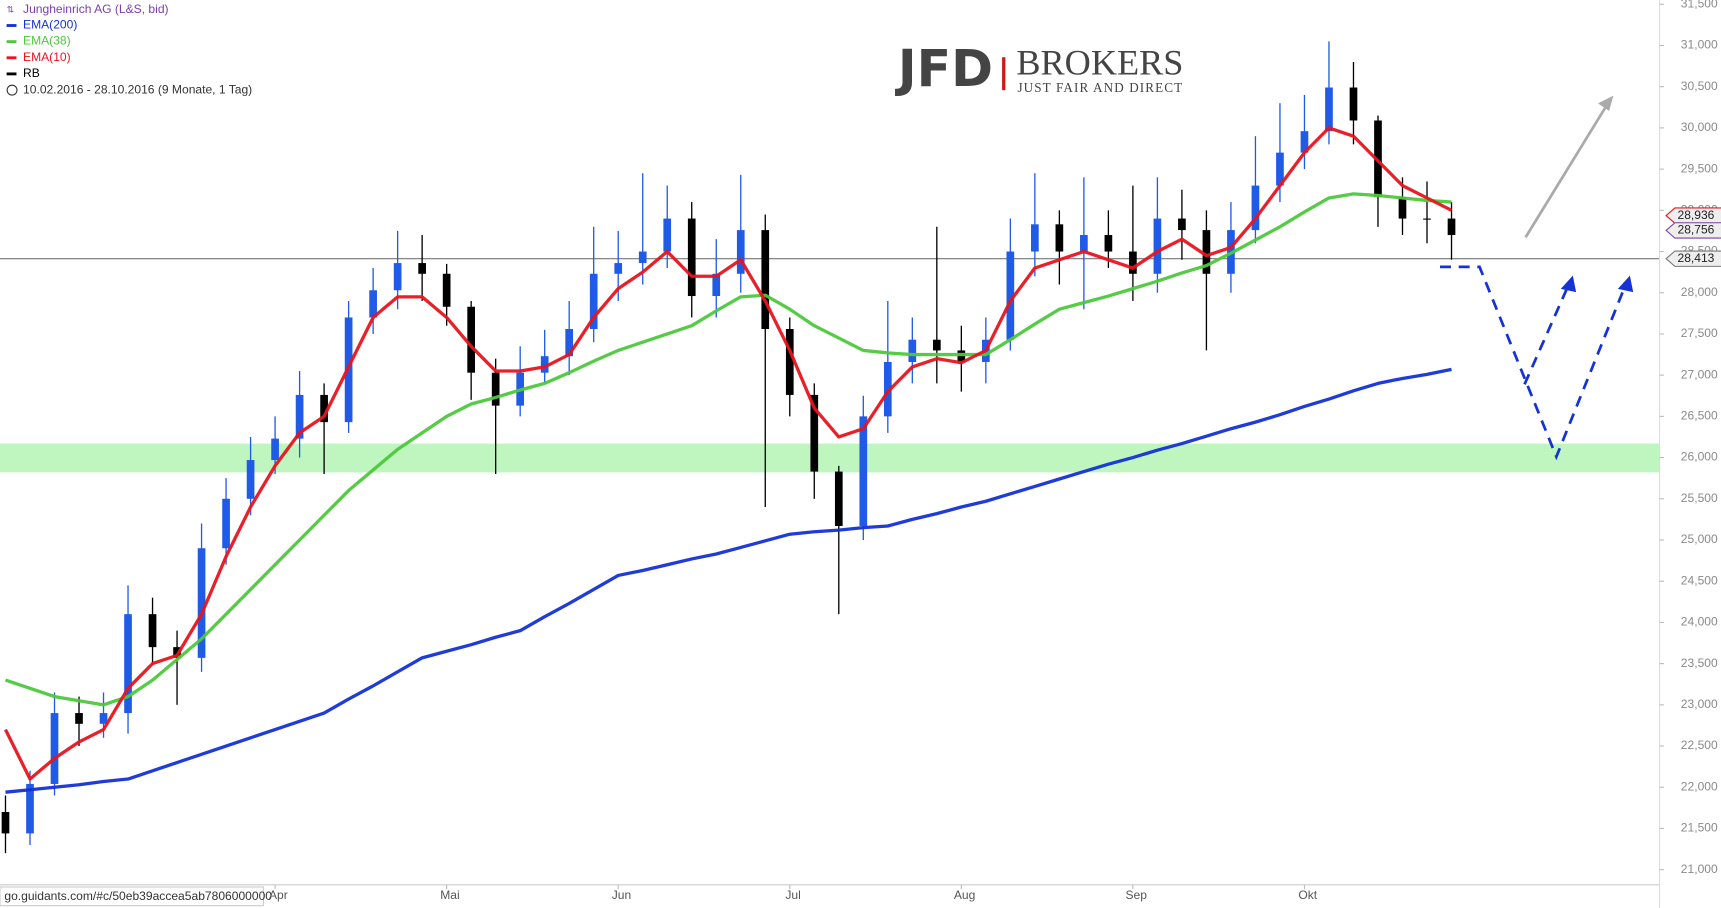  What do you see at coordinates (1699, 828) in the screenshot?
I see `y-tick-label: 21,500` at bounding box center [1699, 828].